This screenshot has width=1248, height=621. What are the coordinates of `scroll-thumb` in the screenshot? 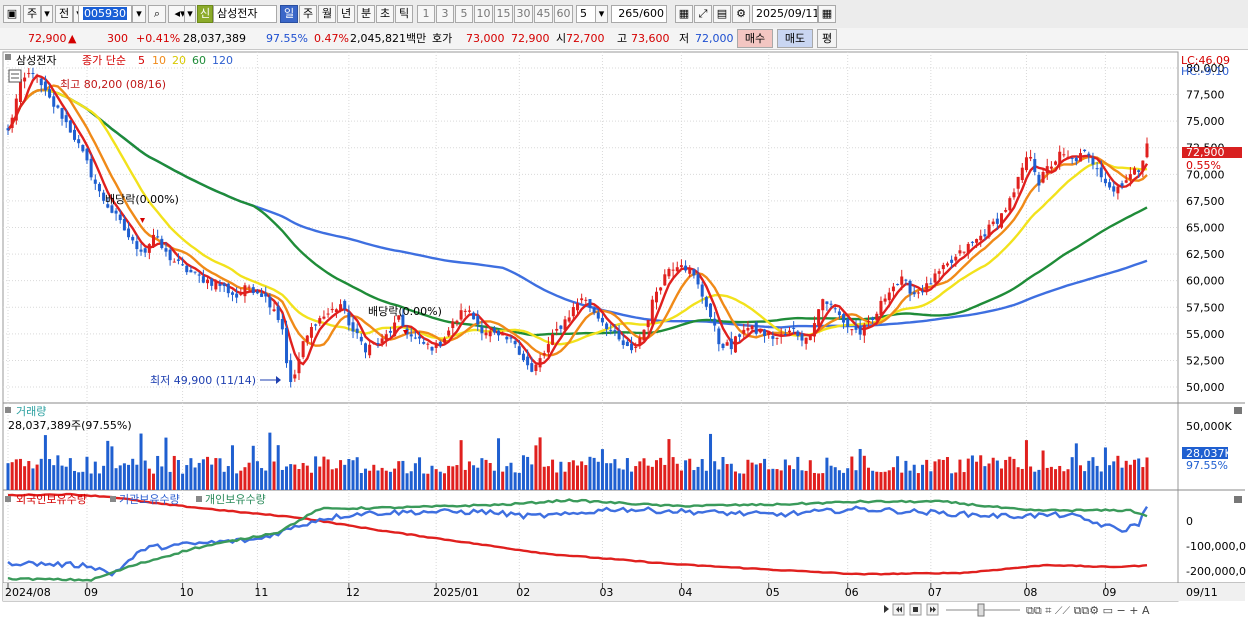 It's located at (981, 610).